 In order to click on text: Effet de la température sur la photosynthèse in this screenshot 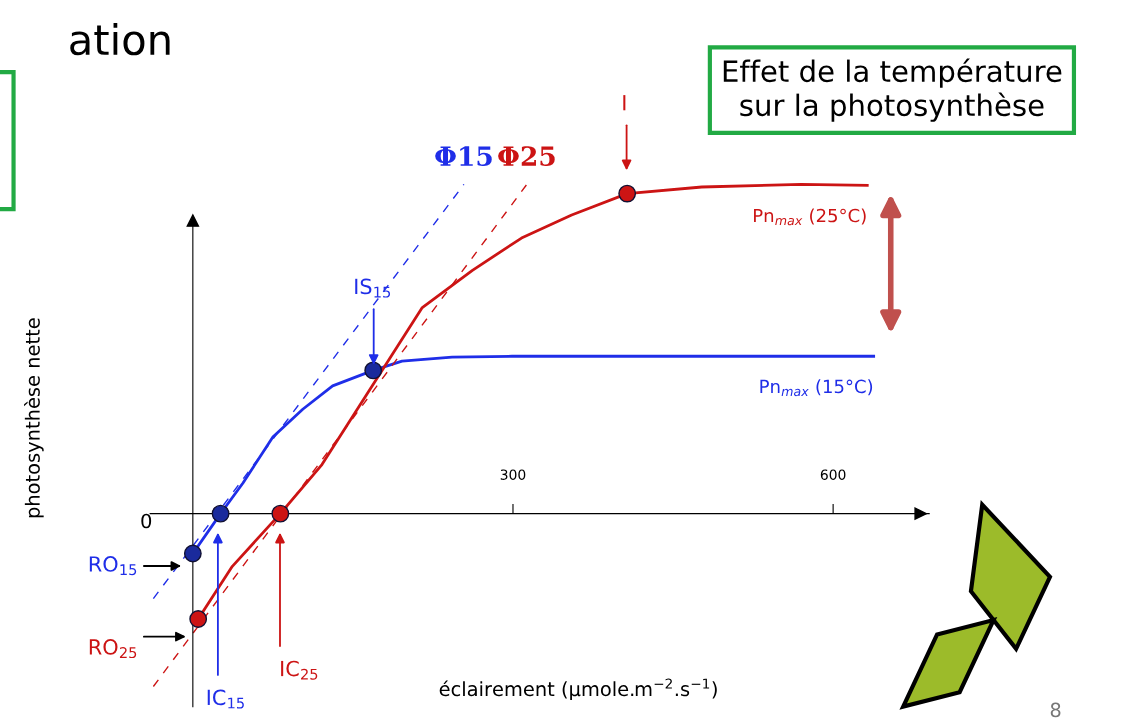, I will do `click(892, 90)`.